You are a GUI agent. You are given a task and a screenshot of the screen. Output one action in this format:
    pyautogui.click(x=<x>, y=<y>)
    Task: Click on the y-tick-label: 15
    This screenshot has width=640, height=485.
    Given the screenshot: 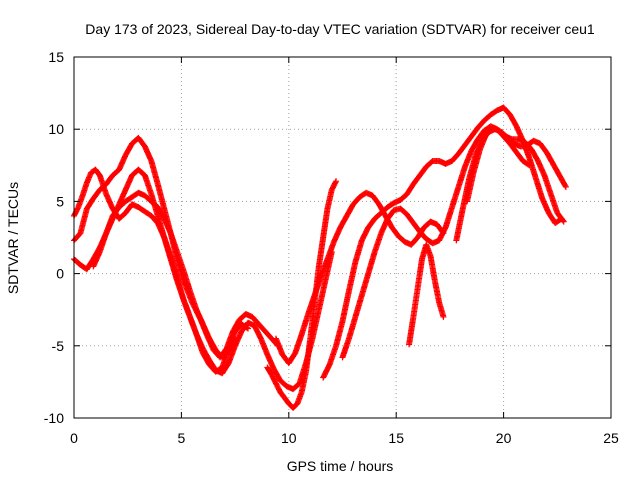 What is the action you would take?
    pyautogui.click(x=56, y=57)
    